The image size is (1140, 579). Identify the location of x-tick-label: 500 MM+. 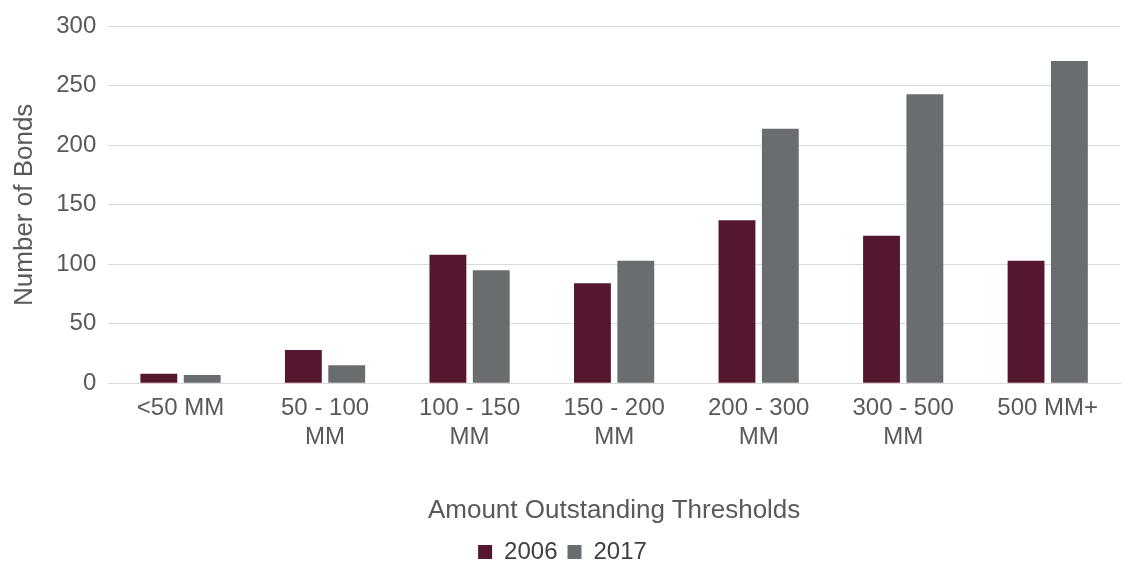
(1048, 407).